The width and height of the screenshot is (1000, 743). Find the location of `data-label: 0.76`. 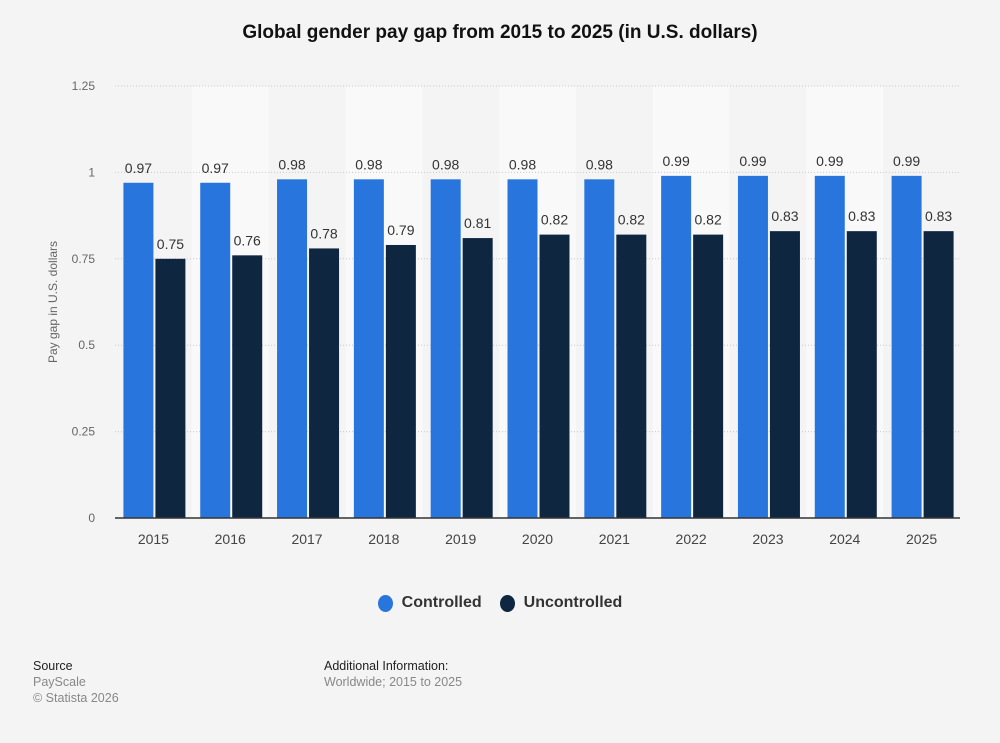

data-label: 0.76 is located at coordinates (247, 240).